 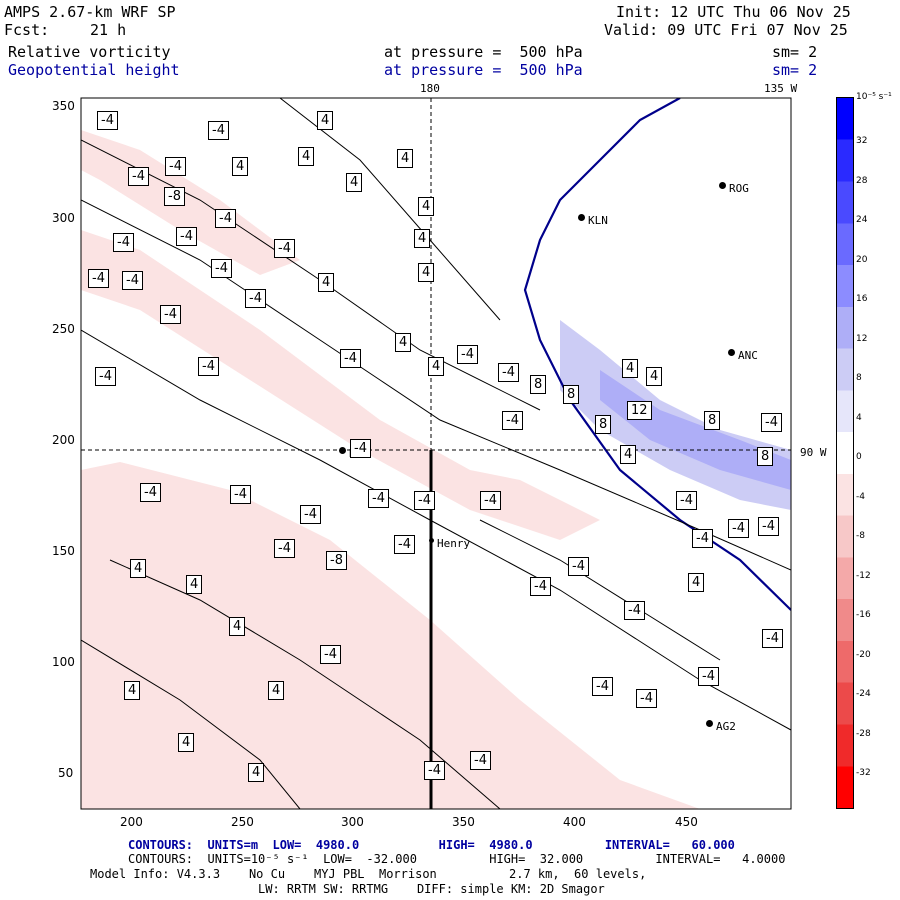 I want to click on x-tick: 300, so click(x=352, y=822).